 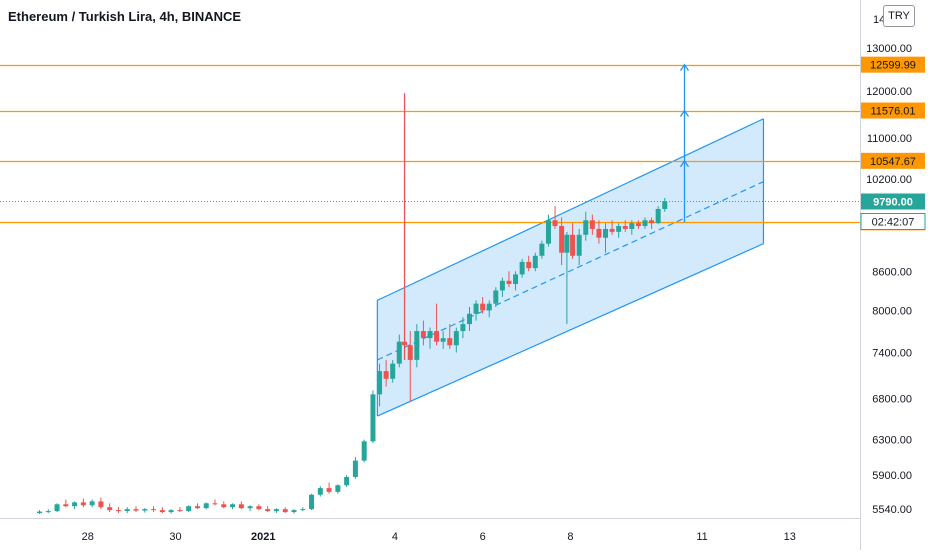 I want to click on level-price-tag: 11576.01, so click(x=892, y=112).